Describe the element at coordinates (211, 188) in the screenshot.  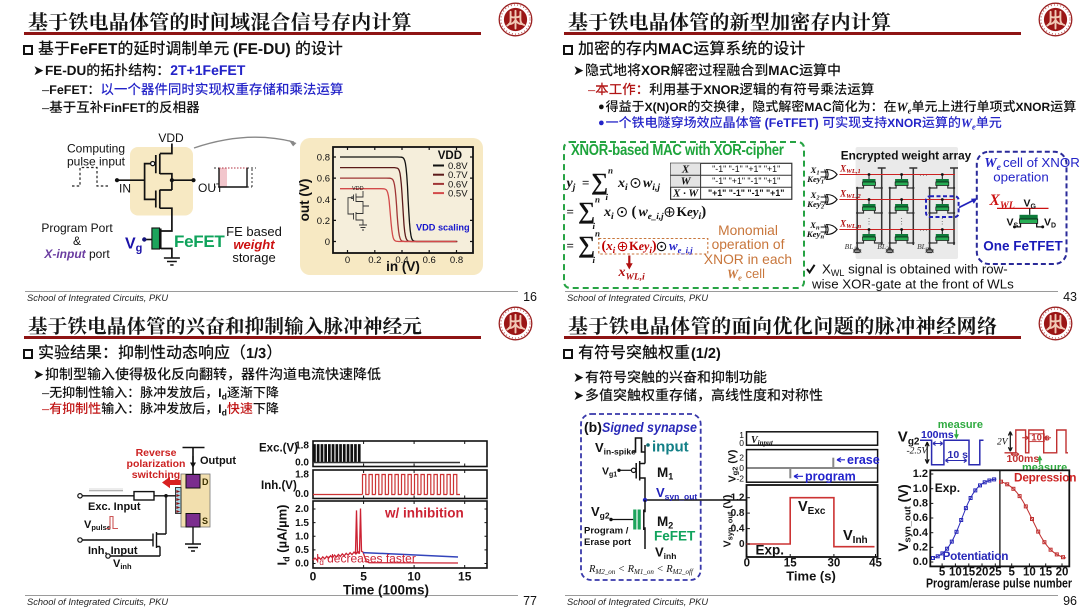
I see `svg-text: OUT` at that location.